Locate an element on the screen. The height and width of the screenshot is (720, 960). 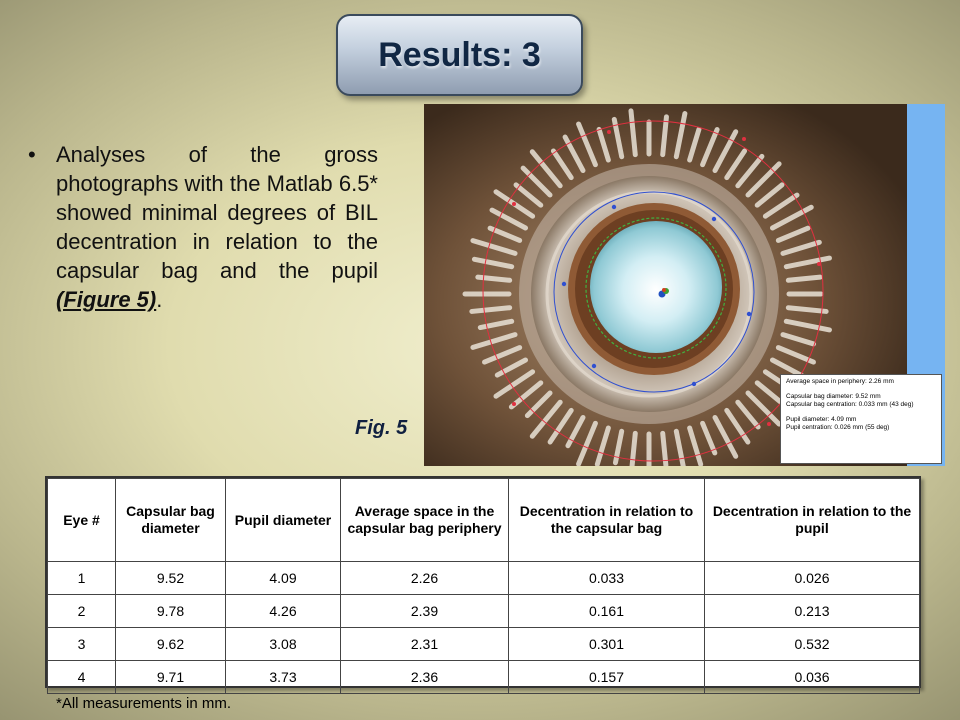
table-cell: 0.161 is located at coordinates (606, 611).